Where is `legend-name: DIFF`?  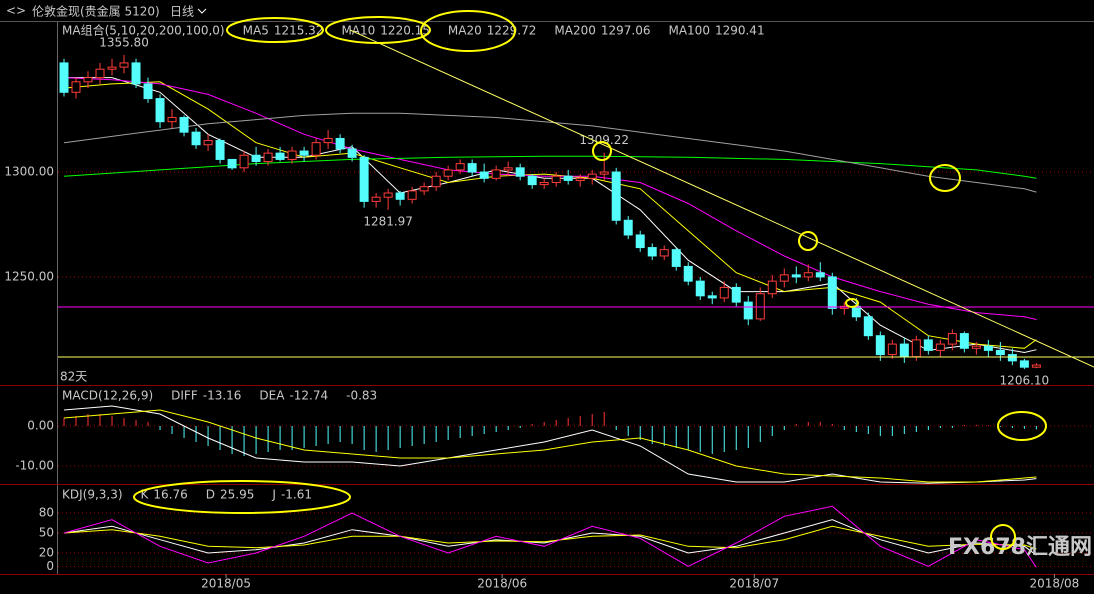 legend-name: DIFF is located at coordinates (184, 396).